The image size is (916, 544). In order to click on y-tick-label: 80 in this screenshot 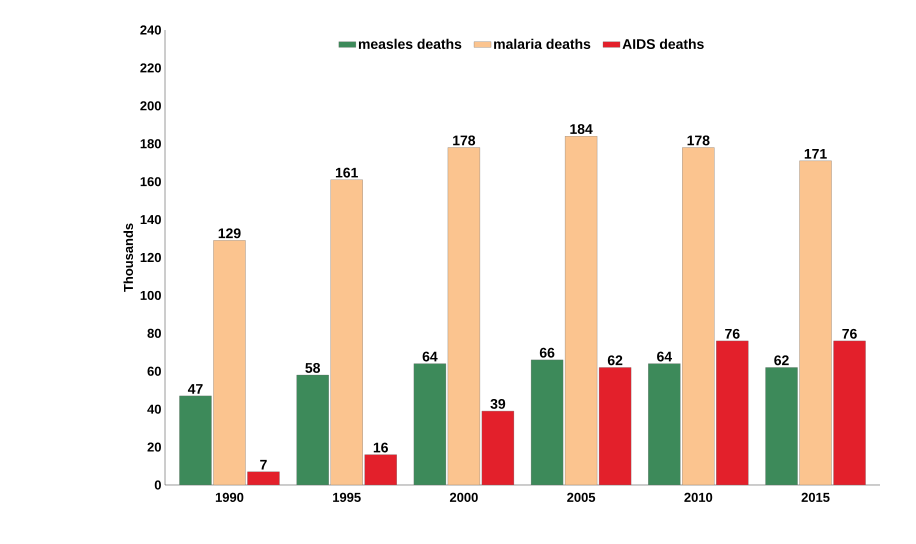, I will do `click(154, 333)`.